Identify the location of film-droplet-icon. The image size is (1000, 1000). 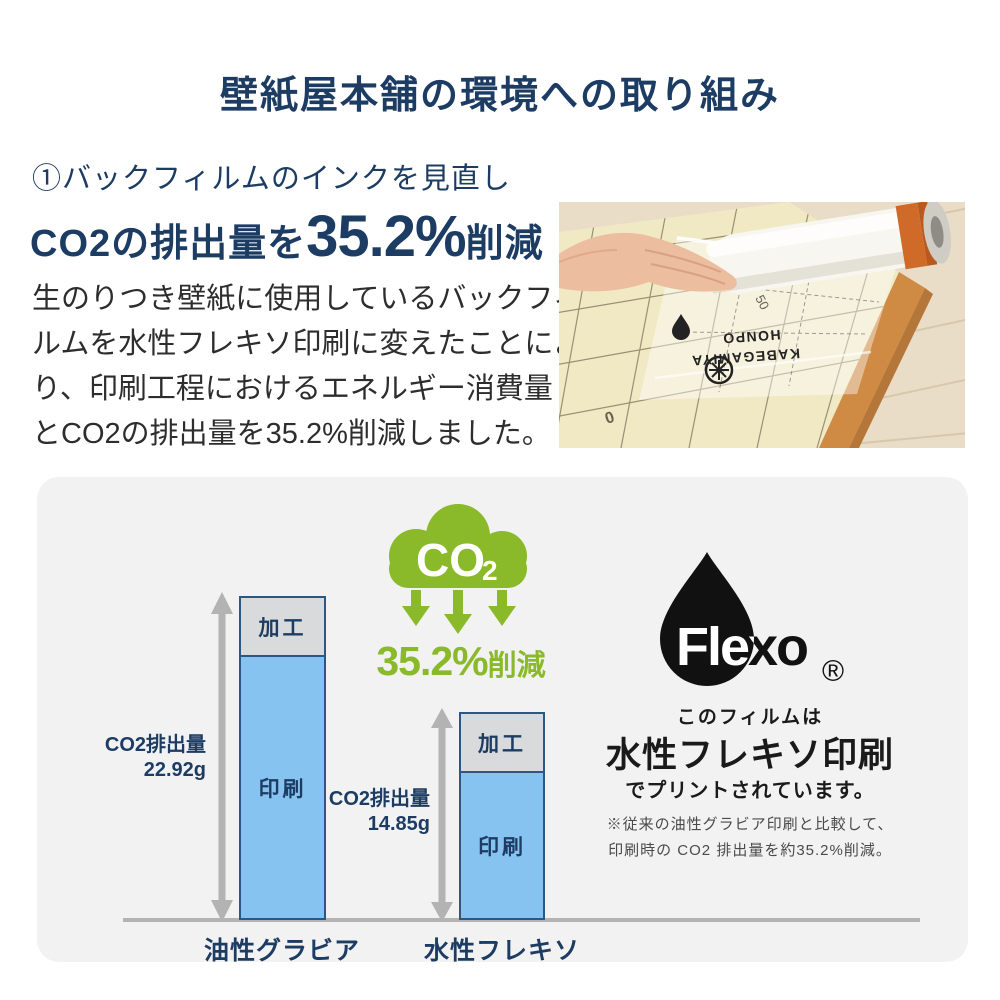
(681, 327).